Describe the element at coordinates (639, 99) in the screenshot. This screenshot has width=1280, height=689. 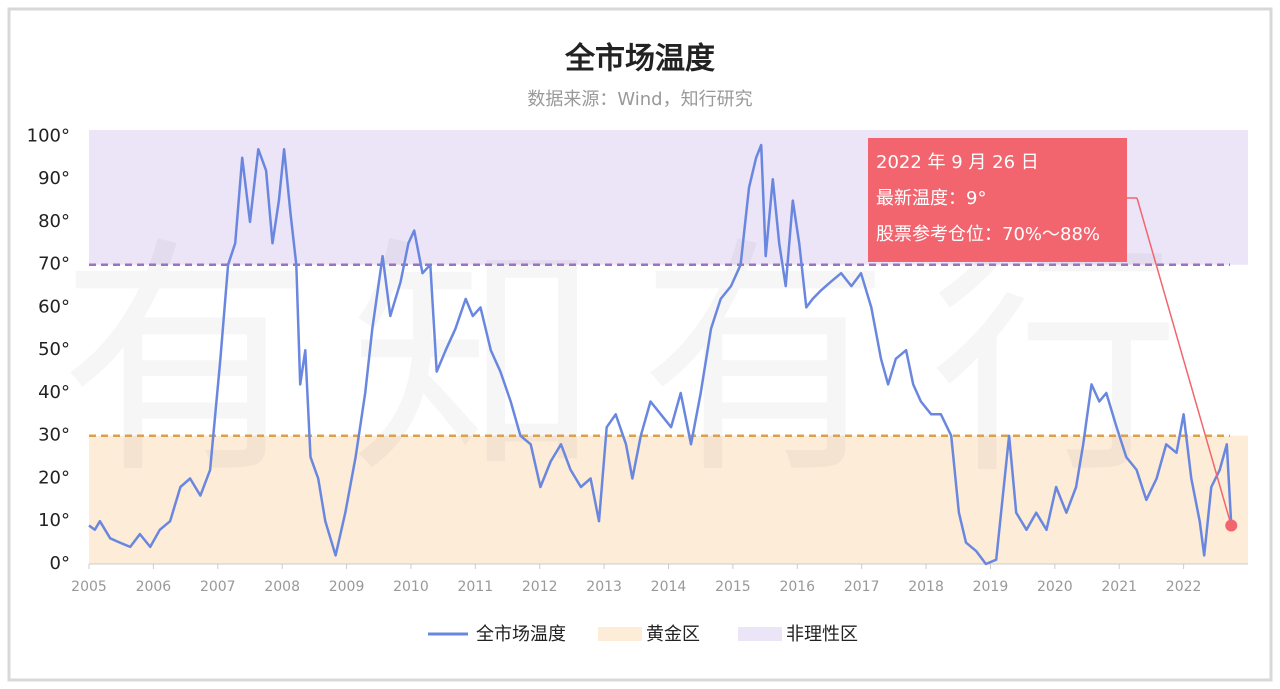
I see `chart-subtitle: 数据来源：Wind，知行研究` at that location.